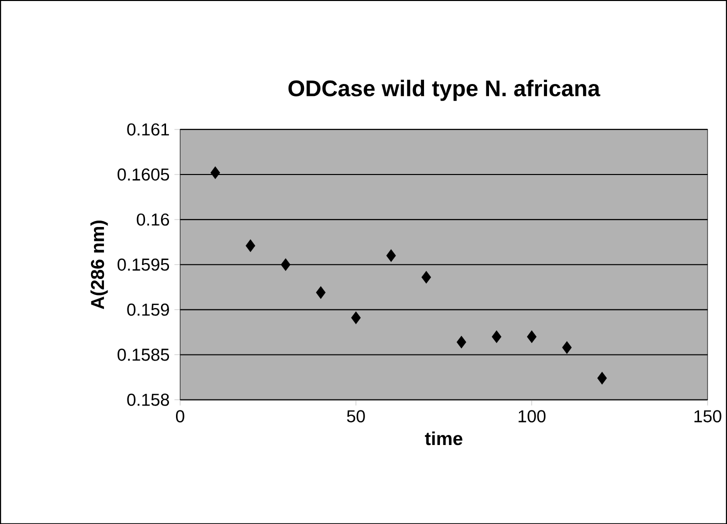 This screenshot has height=524, width=727. Describe the element at coordinates (144, 174) in the screenshot. I see `y-tick-label: 0.1605` at that location.